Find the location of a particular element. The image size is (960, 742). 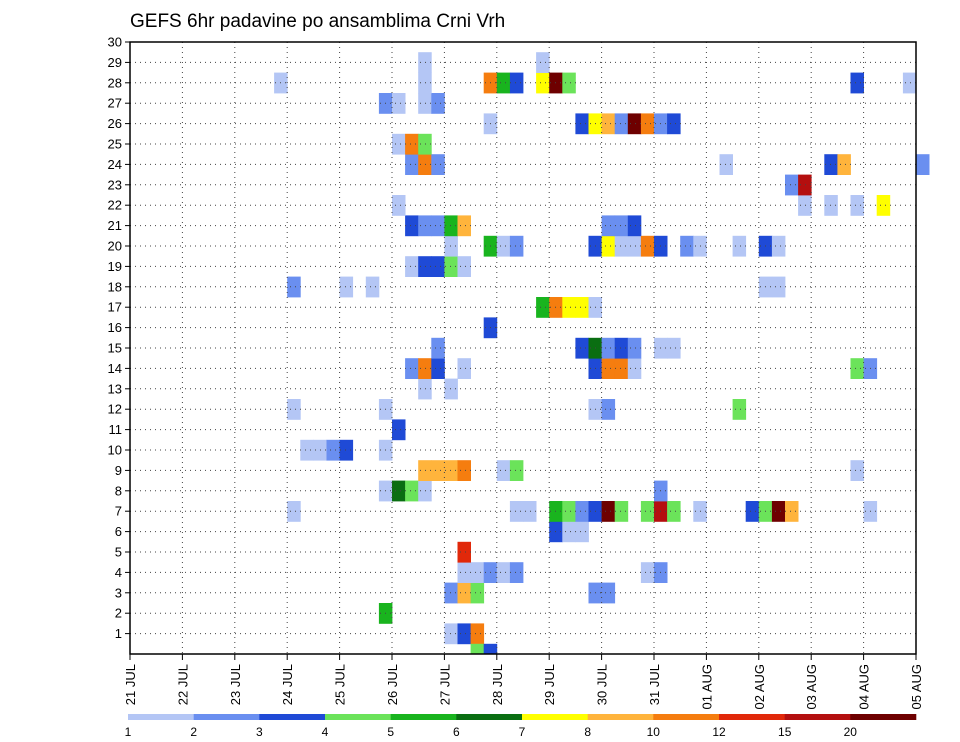

x-tick-label: 02 AUG is located at coordinates (759, 687).